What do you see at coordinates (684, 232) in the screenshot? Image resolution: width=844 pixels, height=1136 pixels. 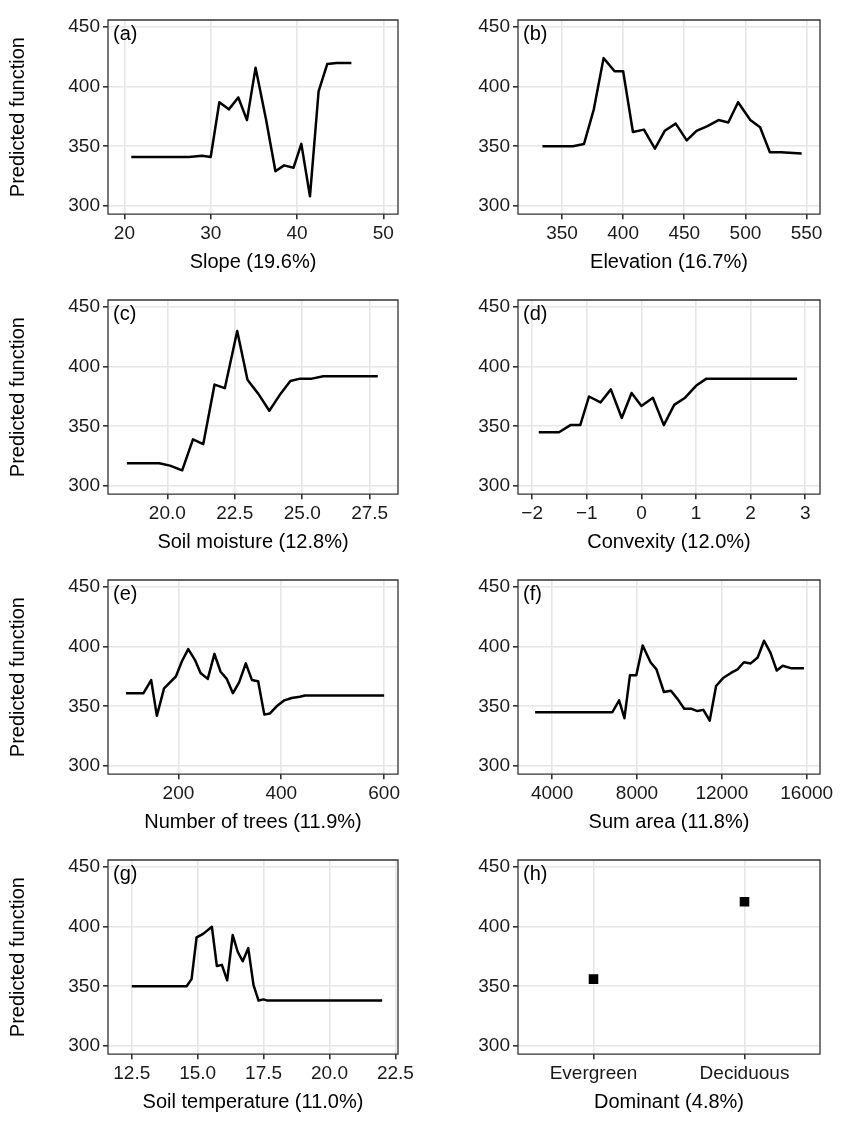 I see `x-tick-label: 450` at bounding box center [684, 232].